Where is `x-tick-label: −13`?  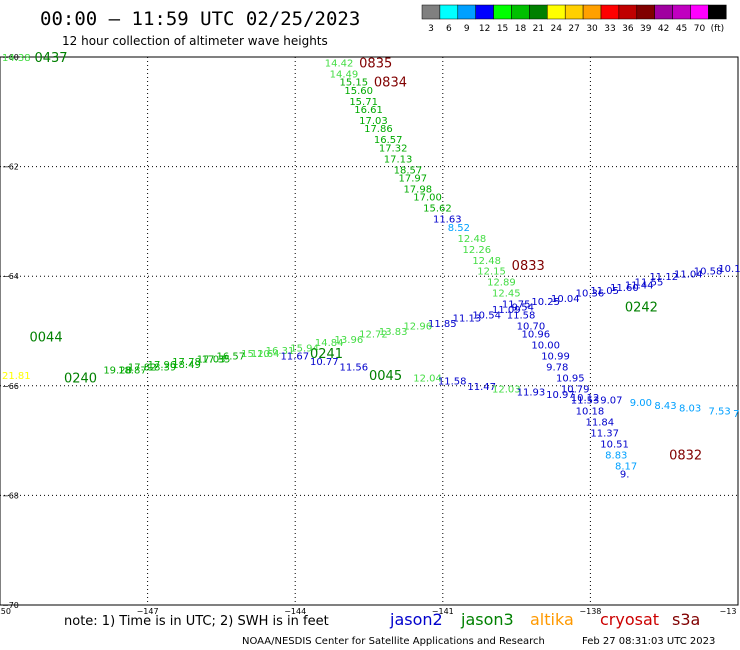 x-tick-label: −13 is located at coordinates (728, 611).